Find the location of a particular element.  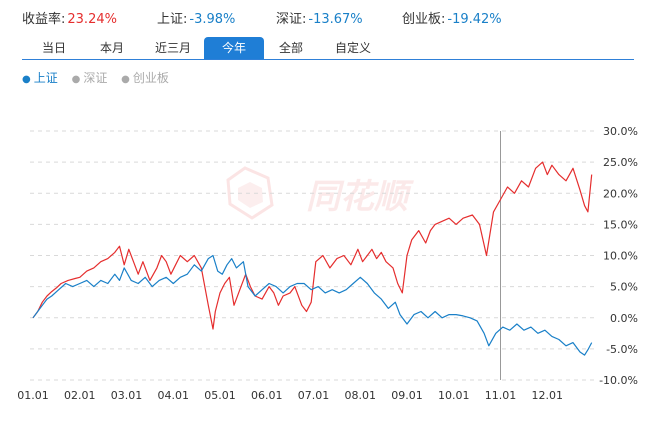

tab-this-month: 本月 is located at coordinates (111, 48).